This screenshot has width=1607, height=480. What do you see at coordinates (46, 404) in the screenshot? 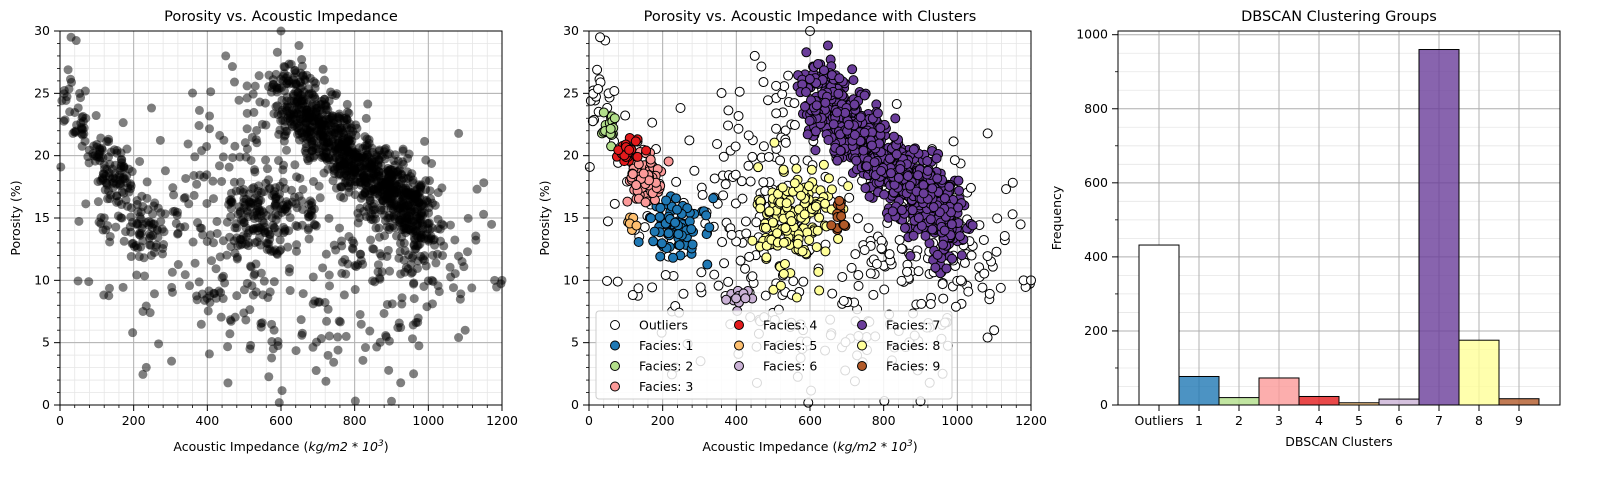
I see `y-tick-label: 0` at bounding box center [46, 404].